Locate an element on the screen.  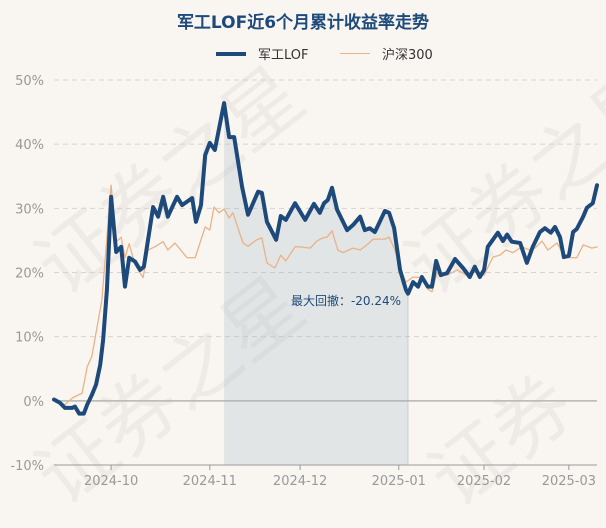
legend-item-junggong-lof: 军工LOF is located at coordinates (262, 53).